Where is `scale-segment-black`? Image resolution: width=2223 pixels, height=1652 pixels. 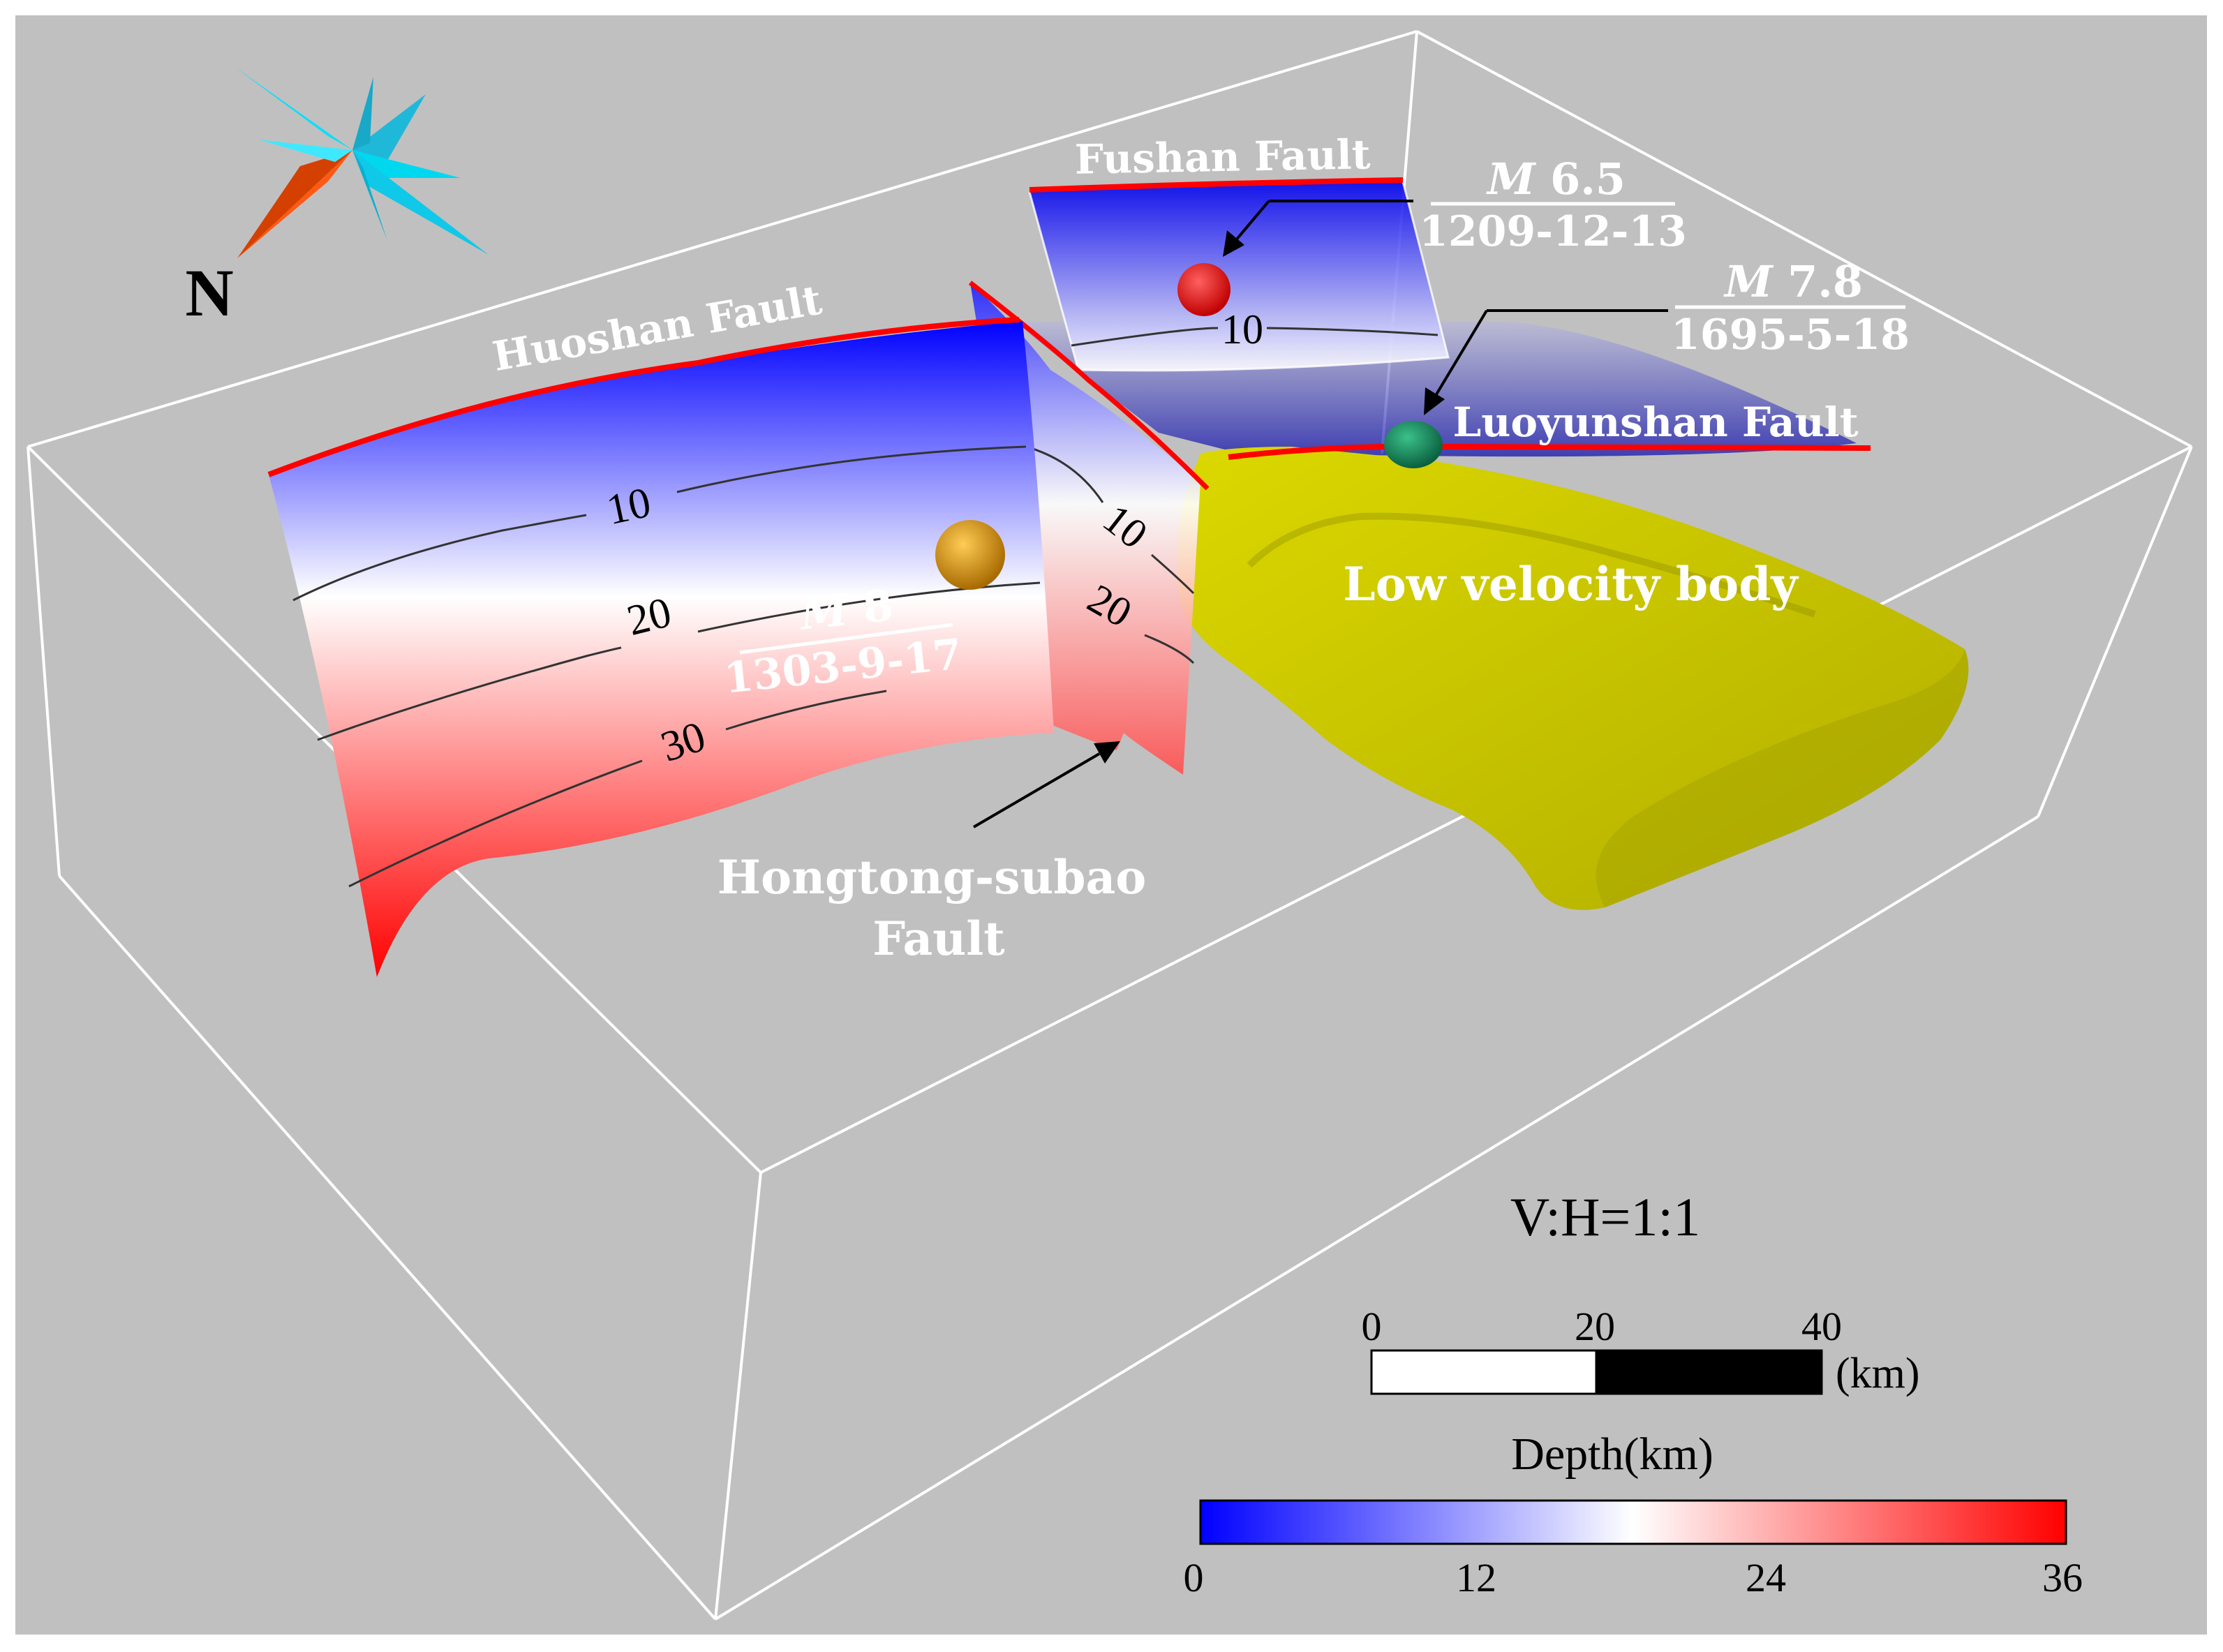
scale-segment-black is located at coordinates (1709, 1372).